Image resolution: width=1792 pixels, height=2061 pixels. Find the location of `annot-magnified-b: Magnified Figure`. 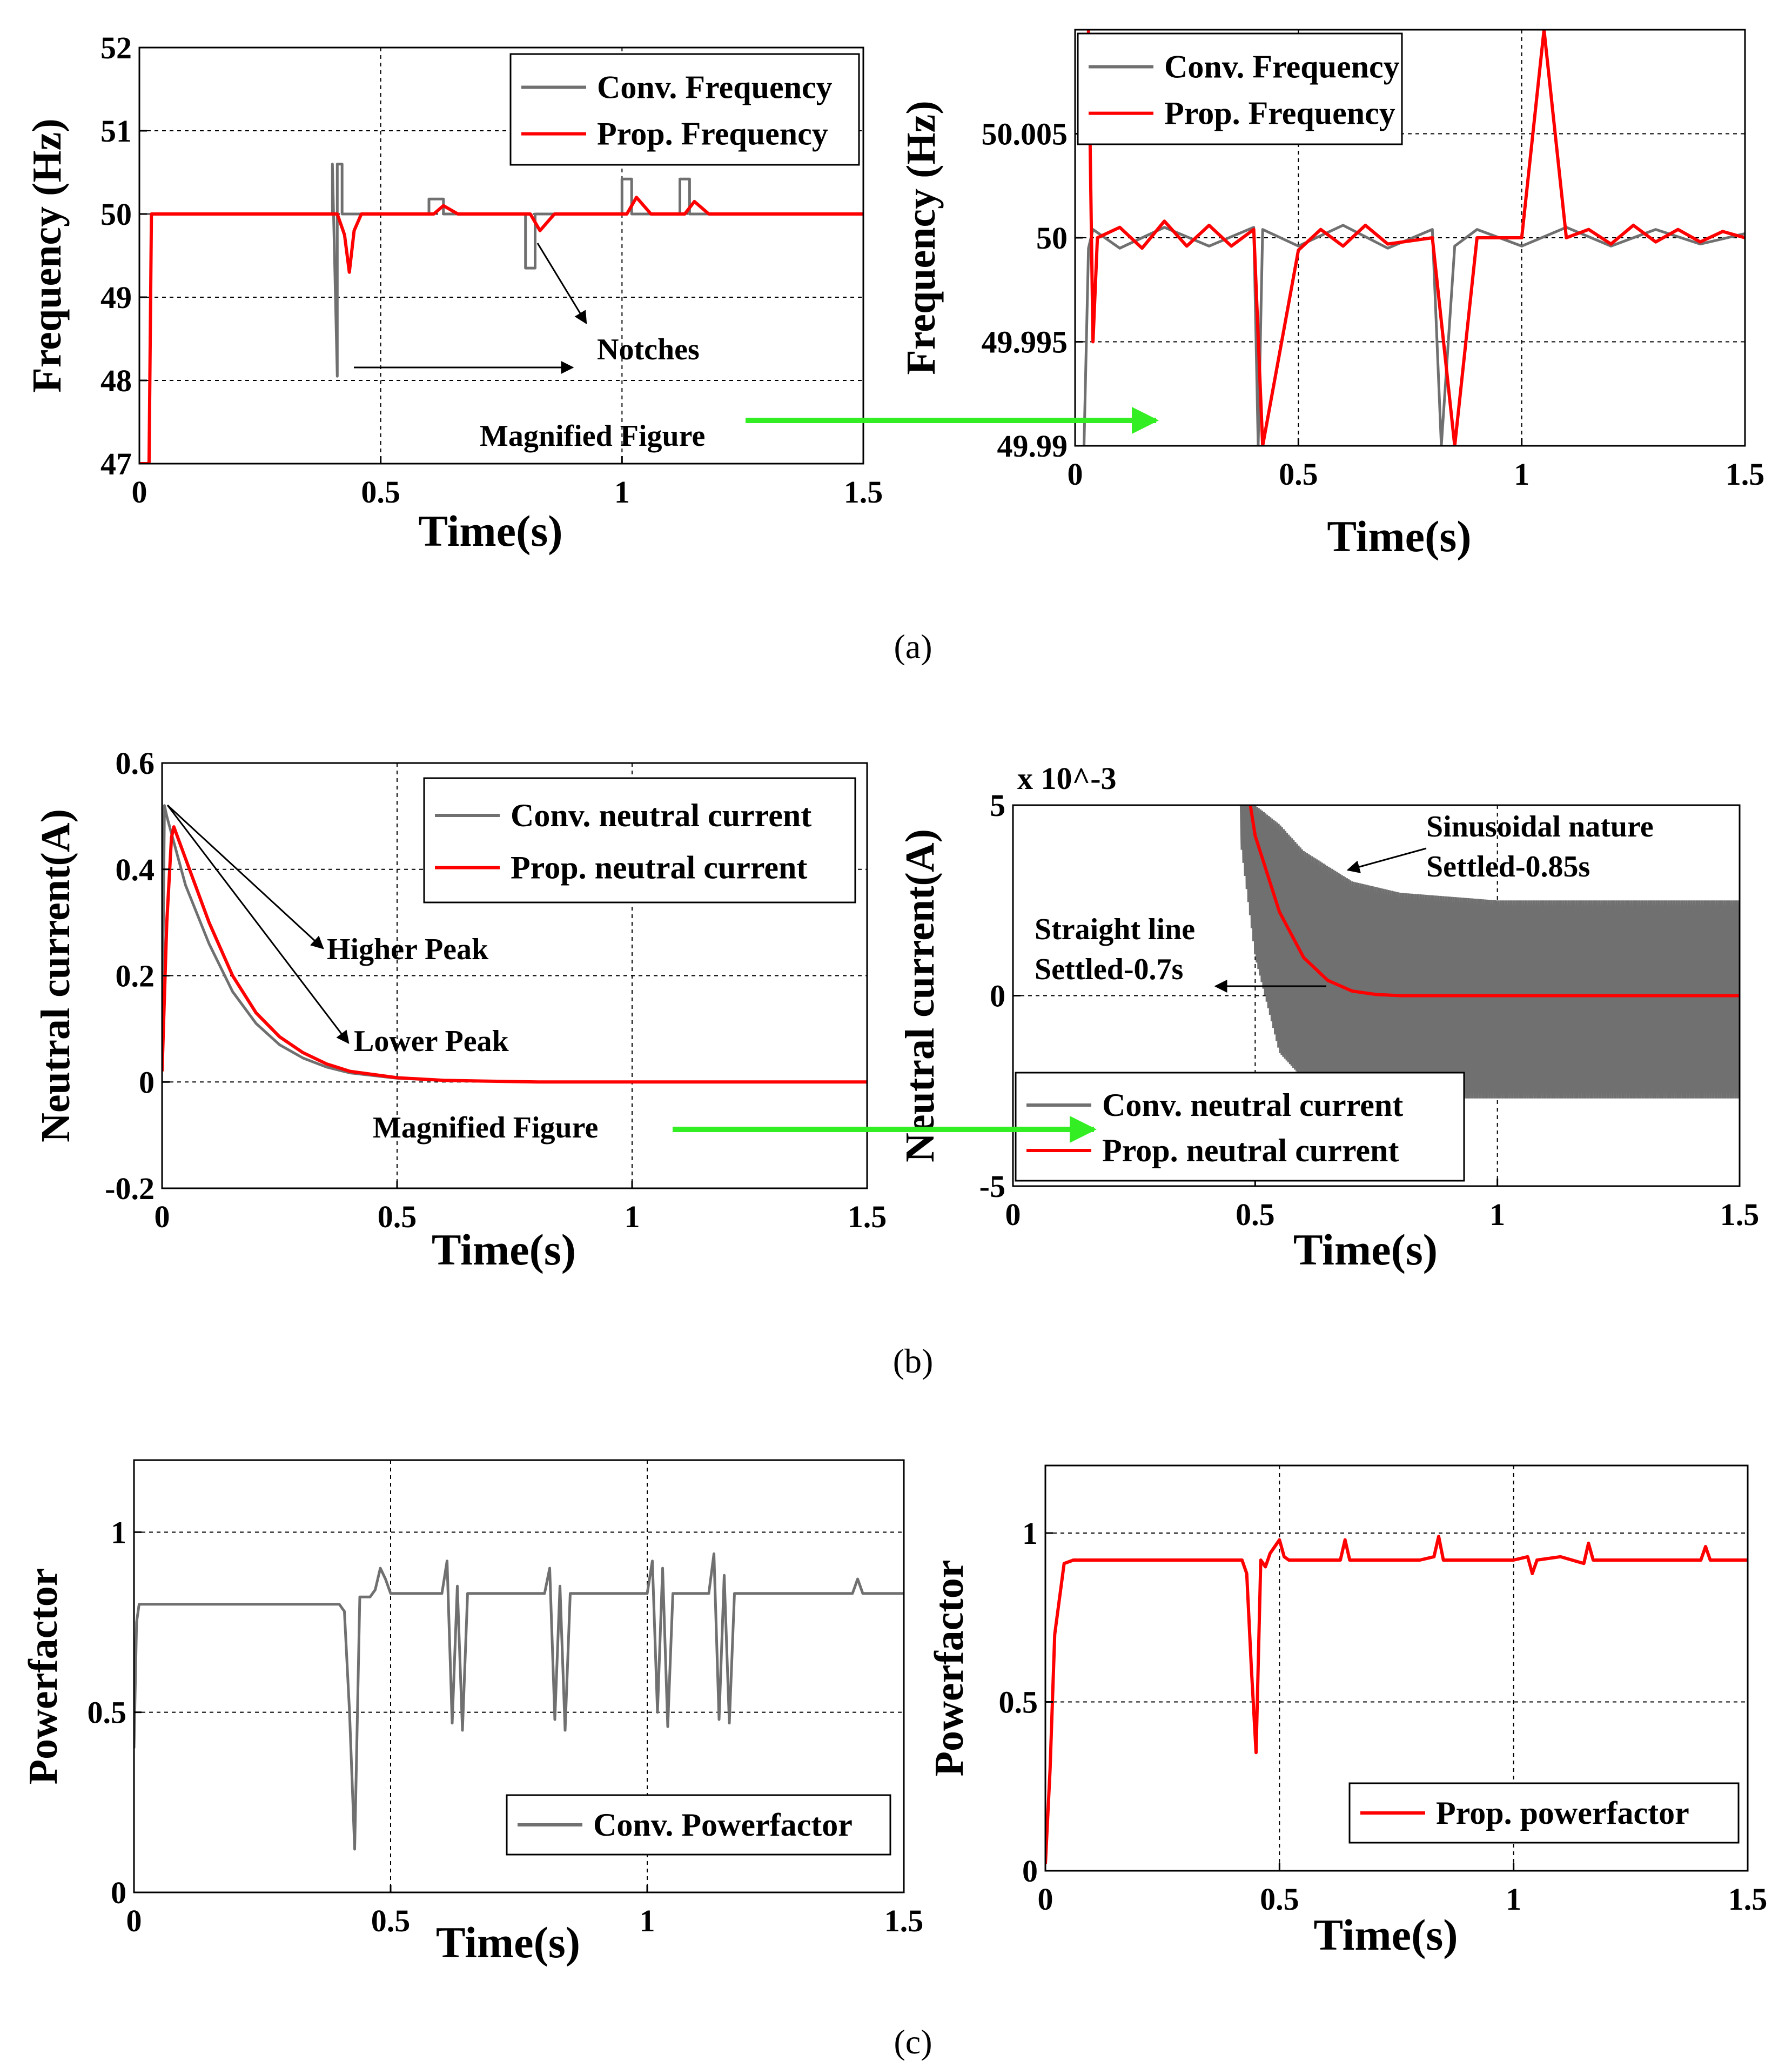

annot-magnified-b: Magnified Figure is located at coordinates (485, 1128).